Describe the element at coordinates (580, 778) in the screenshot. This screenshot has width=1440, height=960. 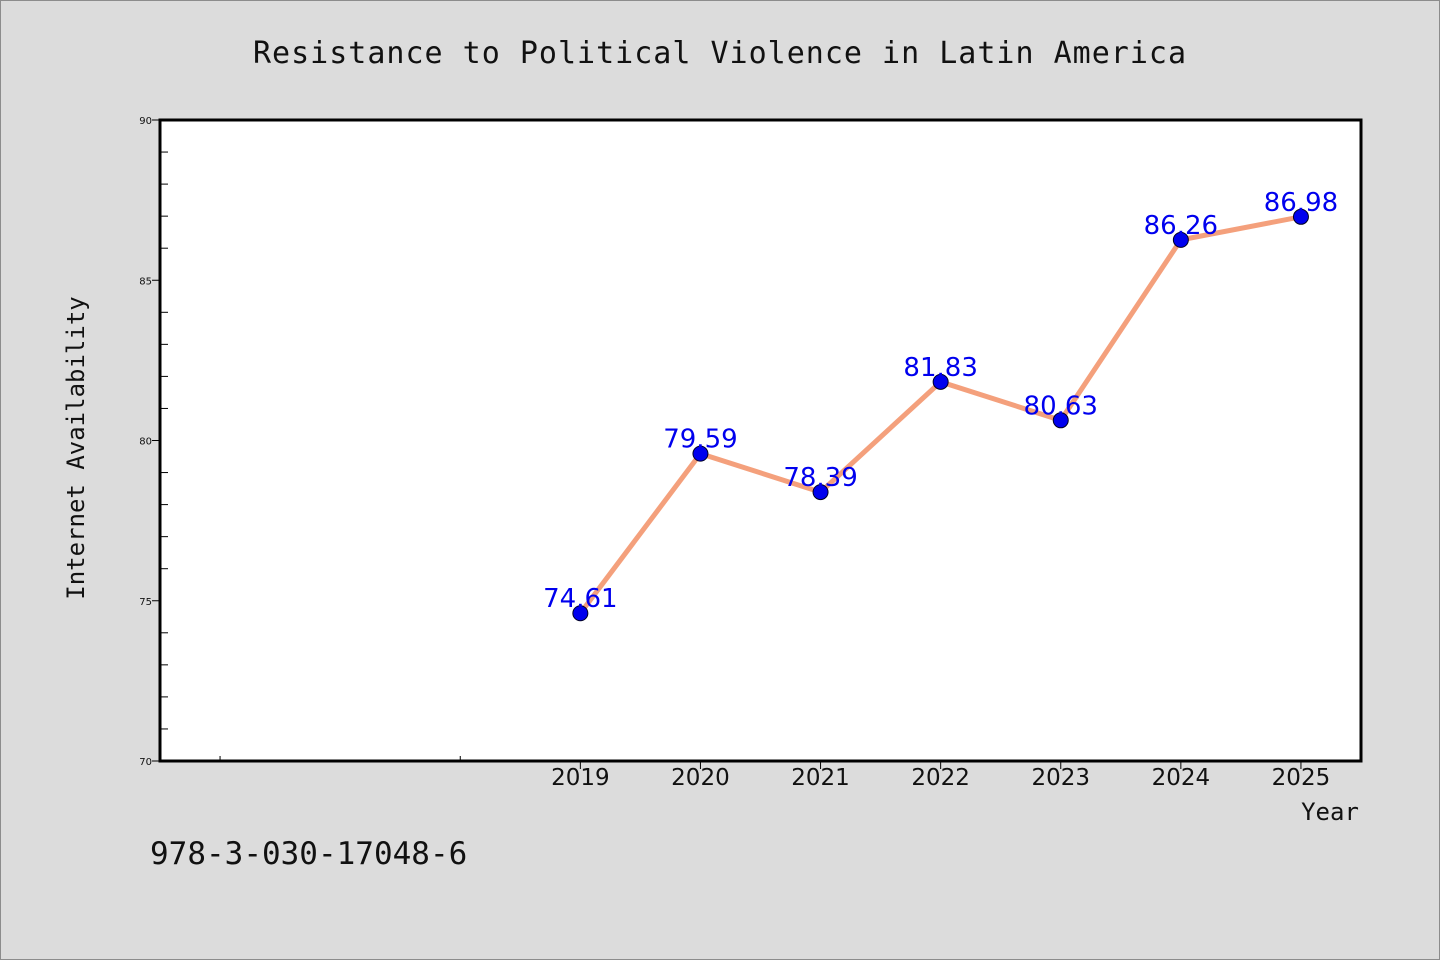
I see `x-tick-label: 2019` at that location.